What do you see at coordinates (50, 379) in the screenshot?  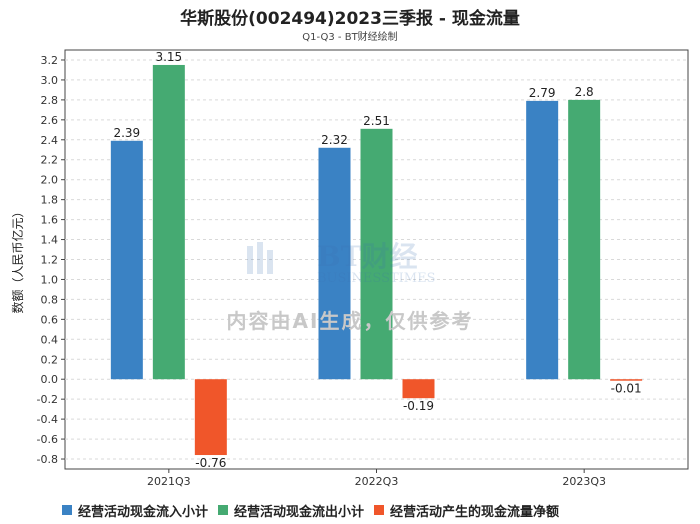 I see `y-tick-label: 0.0` at bounding box center [50, 379].